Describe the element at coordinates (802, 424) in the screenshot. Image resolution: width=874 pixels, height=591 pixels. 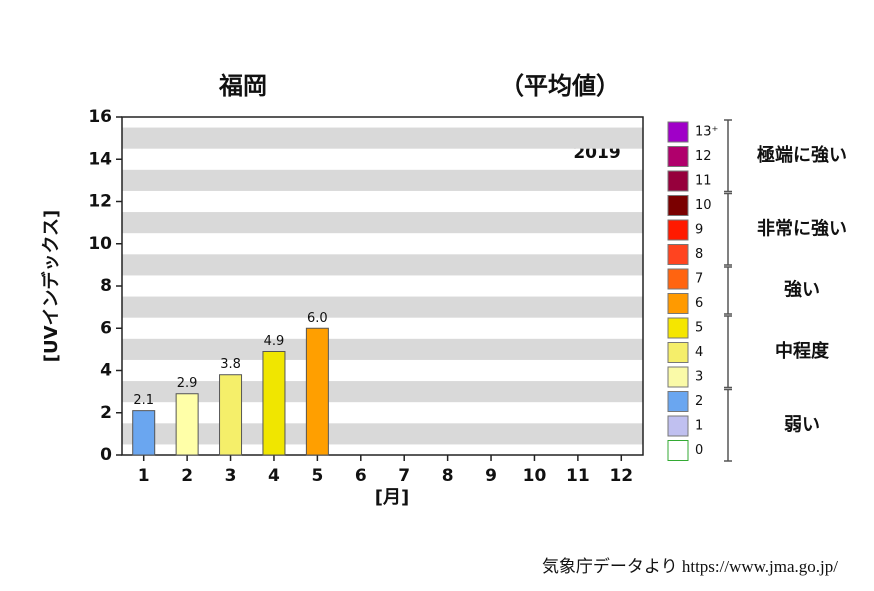
I see `legend-group-label: 弱い` at that location.